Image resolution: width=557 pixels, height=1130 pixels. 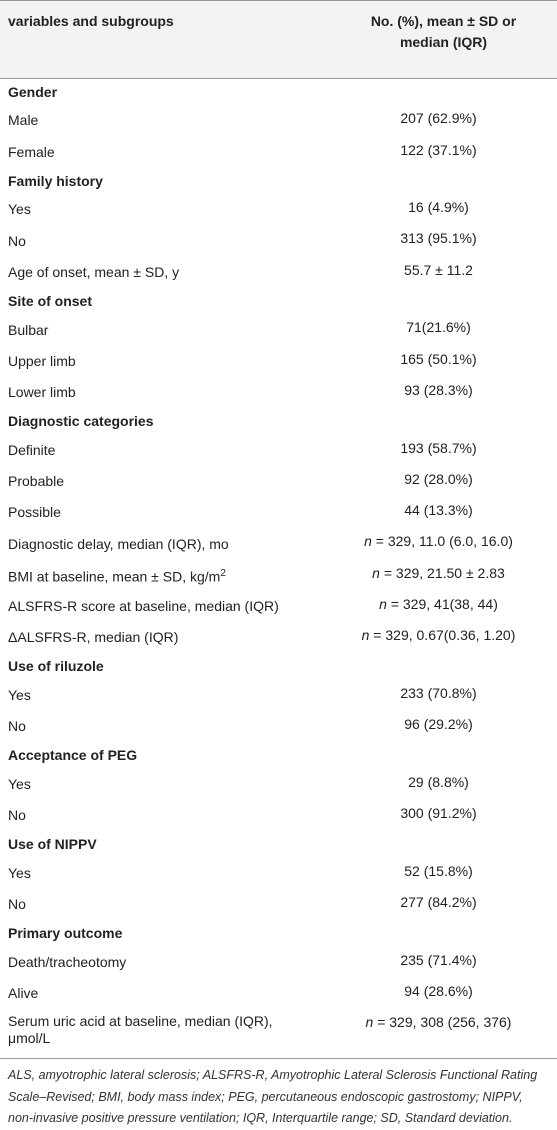 What do you see at coordinates (33, 91) in the screenshot?
I see `group-label: Gender` at bounding box center [33, 91].